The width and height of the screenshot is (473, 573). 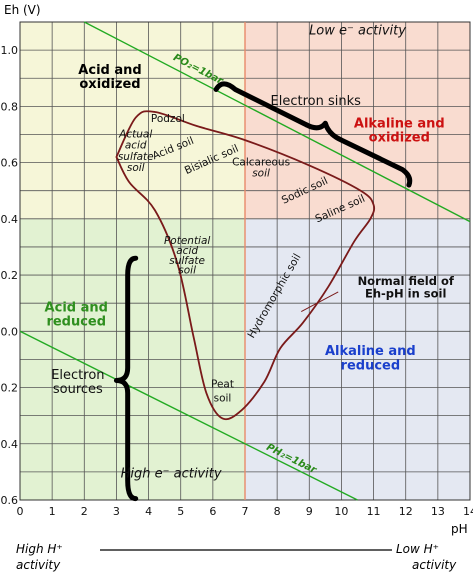 What do you see at coordinates (405, 294) in the screenshot?
I see `normal-field-label-2: Eh-pH in soil` at bounding box center [405, 294].